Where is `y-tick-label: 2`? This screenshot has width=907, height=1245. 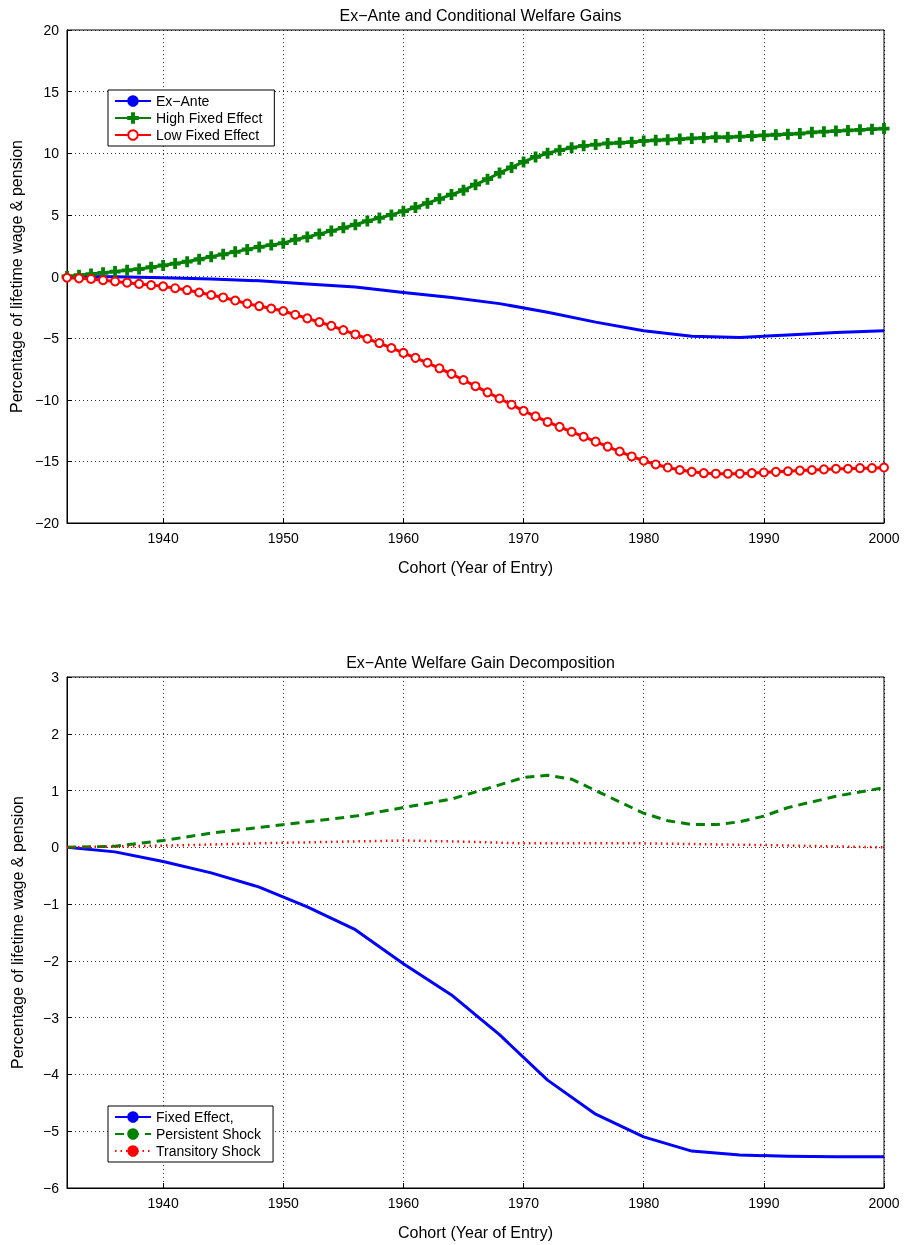
y-tick-label: 2 is located at coordinates (55, 733).